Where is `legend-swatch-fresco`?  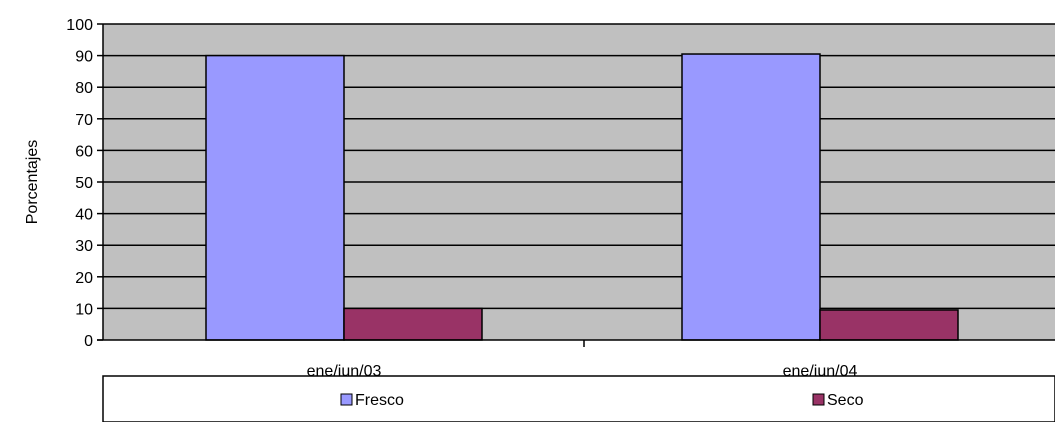 legend-swatch-fresco is located at coordinates (346, 399).